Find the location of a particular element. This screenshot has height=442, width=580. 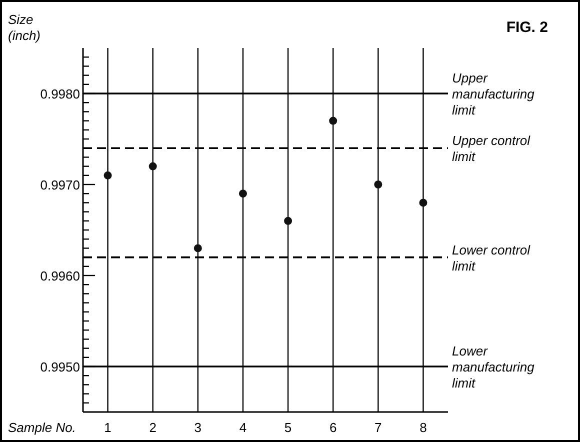

x-tick-label: 6 is located at coordinates (333, 427).